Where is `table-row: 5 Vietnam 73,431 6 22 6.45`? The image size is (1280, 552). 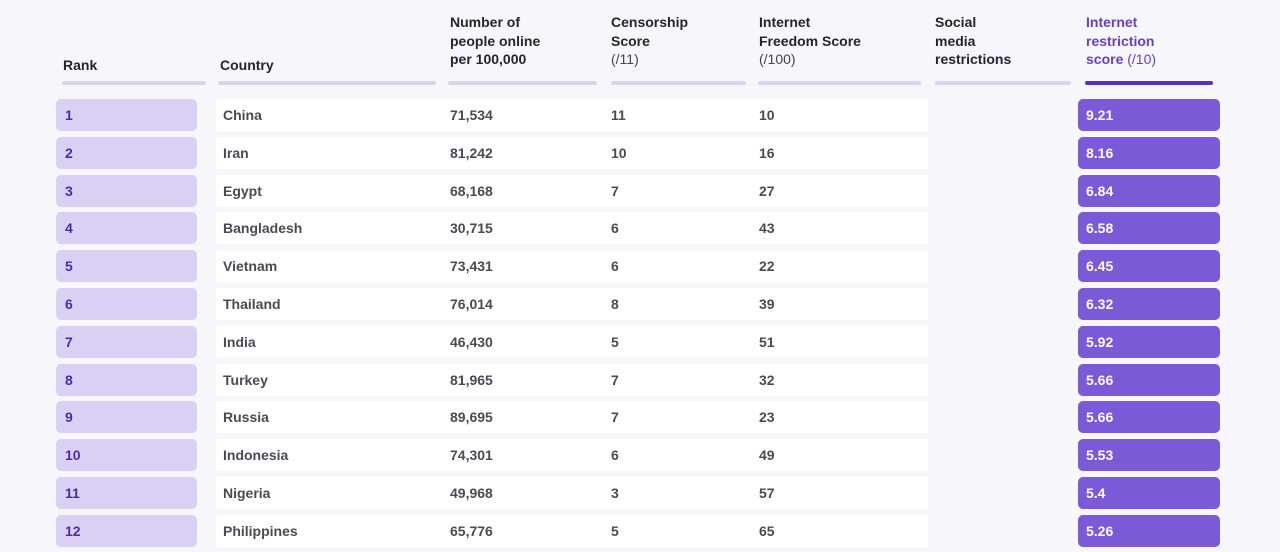 table-row: 5 Vietnam 73,431 6 22 6.45 is located at coordinates (640, 266).